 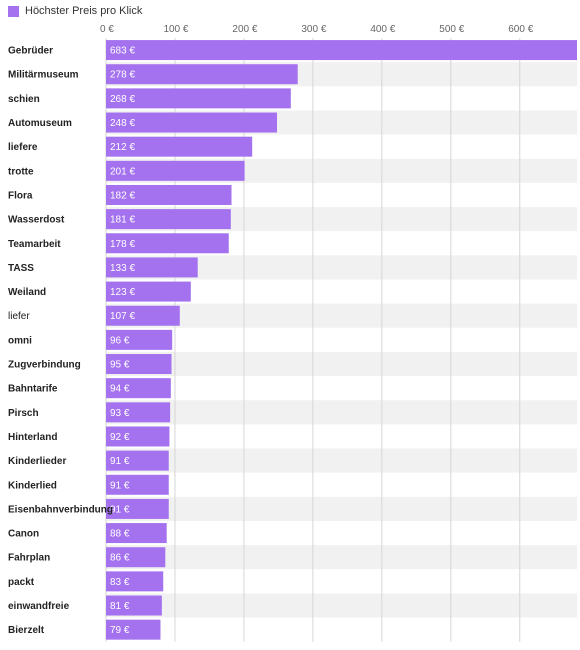 I want to click on legend-label: Höchster Preis pro Klick, so click(x=84, y=11).